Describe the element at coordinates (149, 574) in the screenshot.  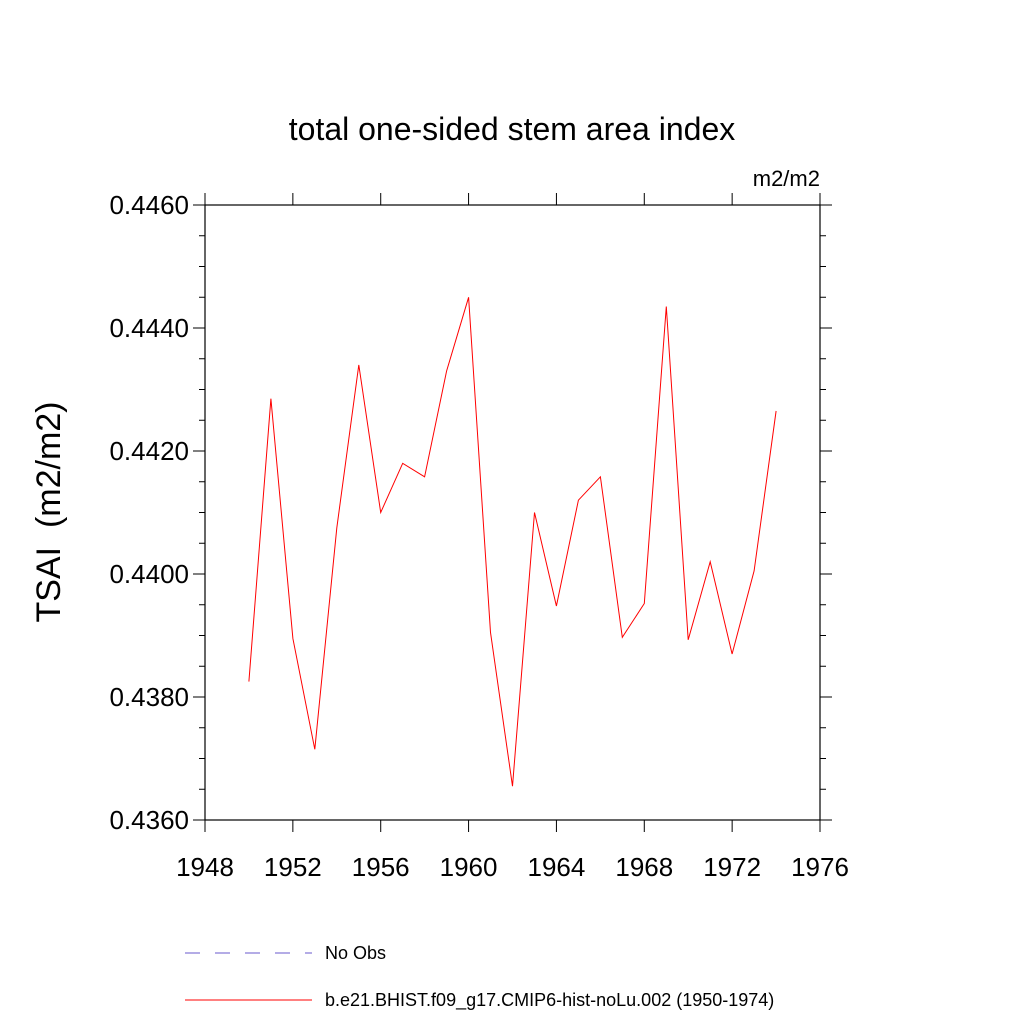
I see `y-tick-label: 0.4400` at that location.